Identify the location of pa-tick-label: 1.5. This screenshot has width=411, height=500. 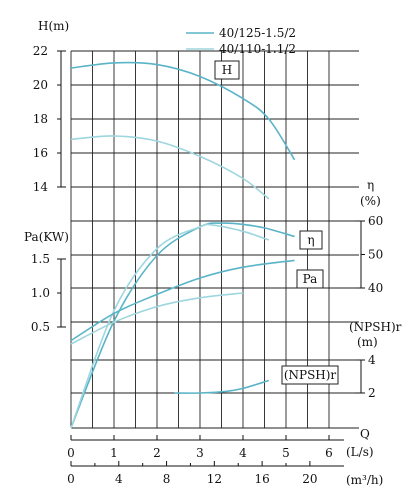
(40, 259).